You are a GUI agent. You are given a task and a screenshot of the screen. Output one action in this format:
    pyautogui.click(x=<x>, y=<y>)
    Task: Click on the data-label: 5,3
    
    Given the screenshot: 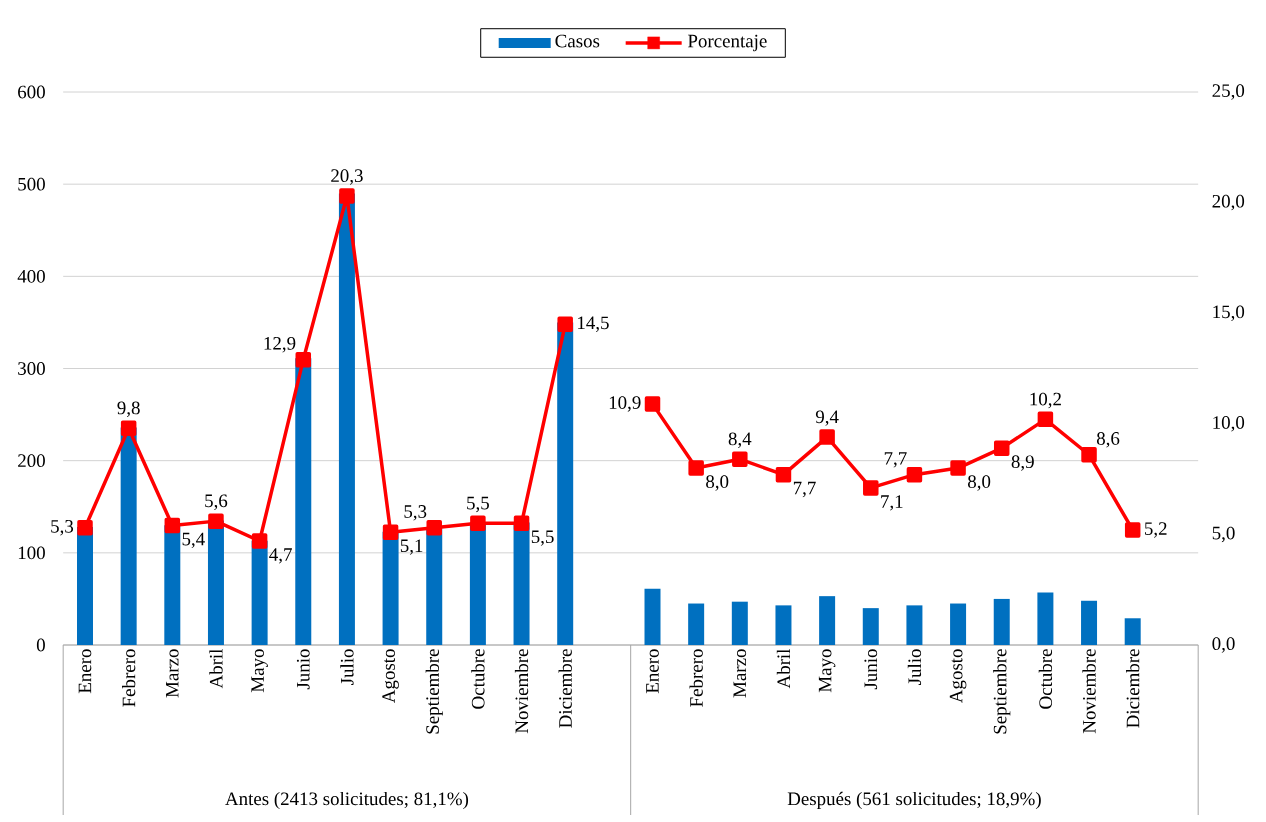 What is the action you would take?
    pyautogui.click(x=415, y=513)
    